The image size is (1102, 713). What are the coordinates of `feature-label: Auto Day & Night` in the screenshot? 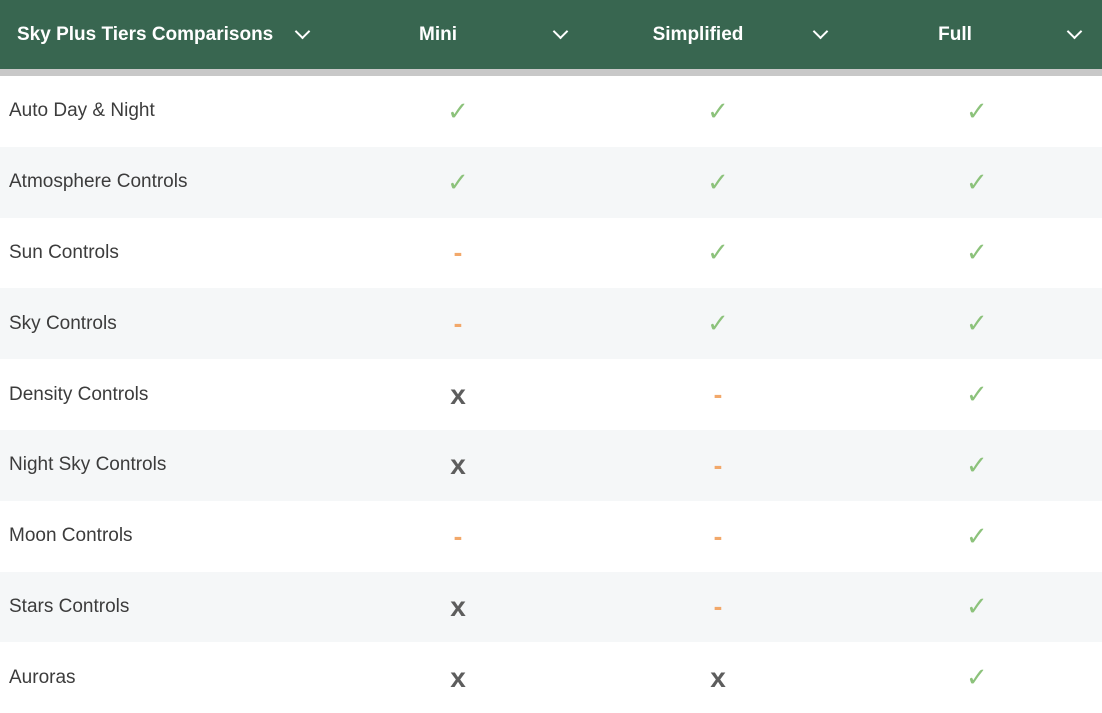 It's located at (82, 111).